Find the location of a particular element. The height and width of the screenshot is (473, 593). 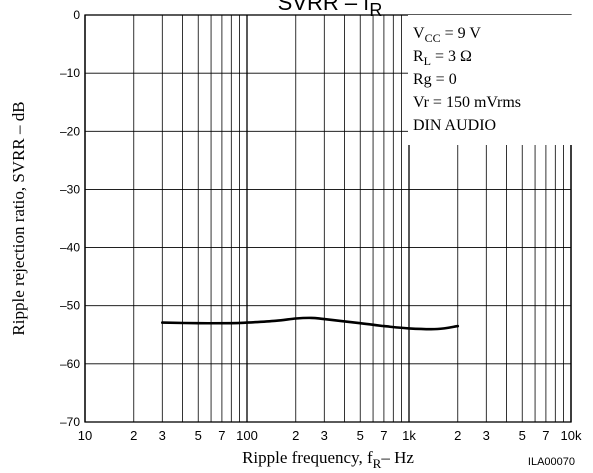

condition-line: RL = 3 Ω is located at coordinates (442, 58).